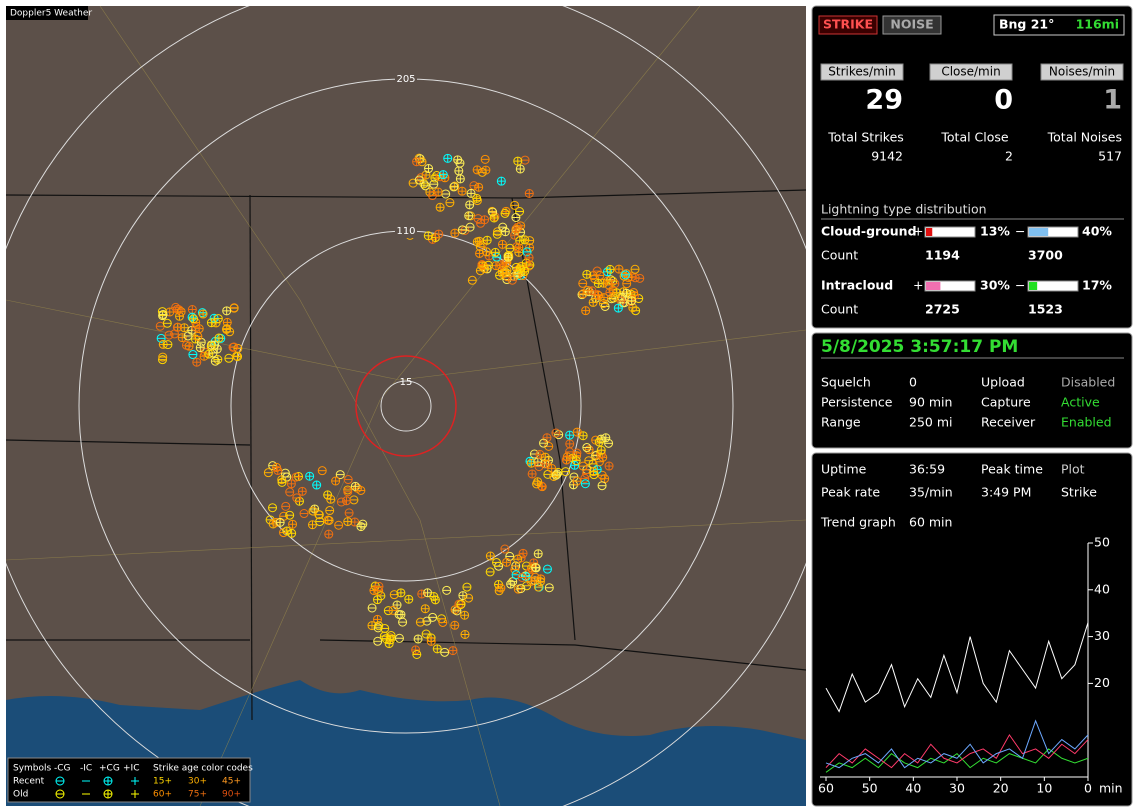 The image size is (1138, 812). What do you see at coordinates (1102, 682) in the screenshot?
I see `y-tick-label: 20` at bounding box center [1102, 682].